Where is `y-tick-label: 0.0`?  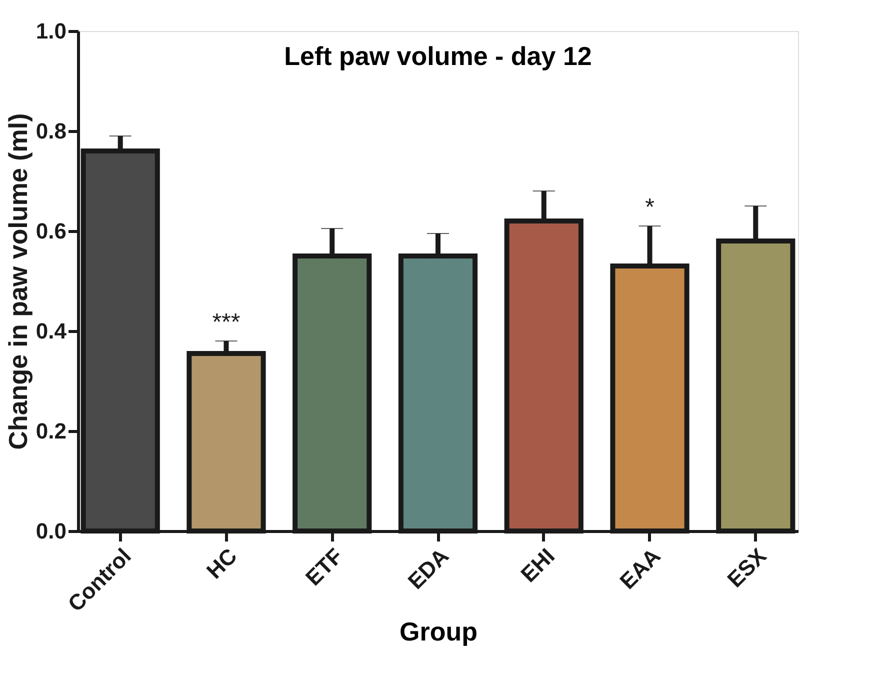 y-tick-label: 0.0 is located at coordinates (51, 531).